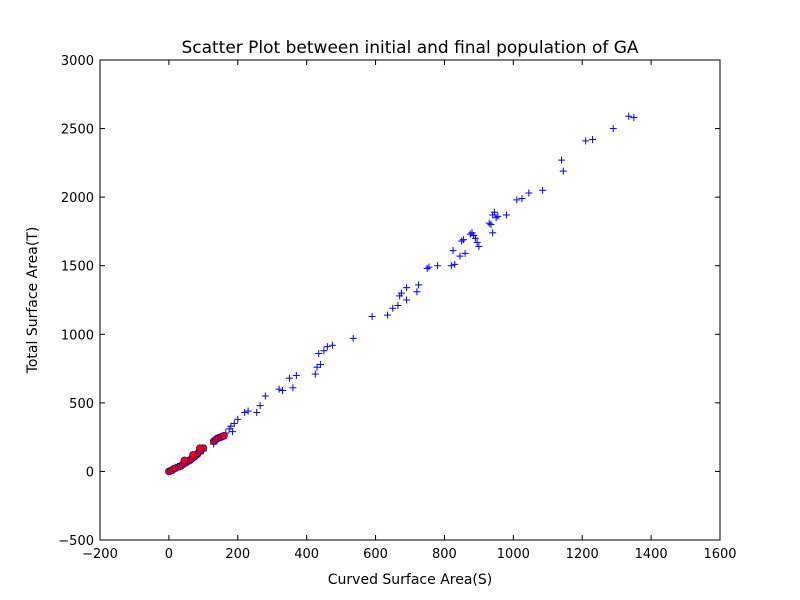 This screenshot has width=800, height=600. Describe the element at coordinates (33, 301) in the screenshot. I see `y-axis-title: Total Surface Area(T)` at that location.